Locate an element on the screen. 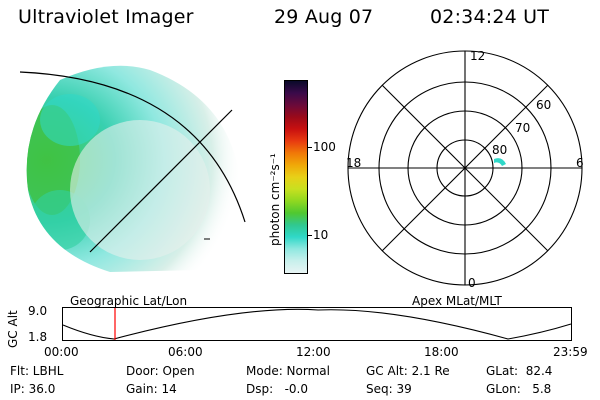 Image resolution: width=600 pixels, height=400 pixels. status-glon: GLon: 5.8 is located at coordinates (519, 389).